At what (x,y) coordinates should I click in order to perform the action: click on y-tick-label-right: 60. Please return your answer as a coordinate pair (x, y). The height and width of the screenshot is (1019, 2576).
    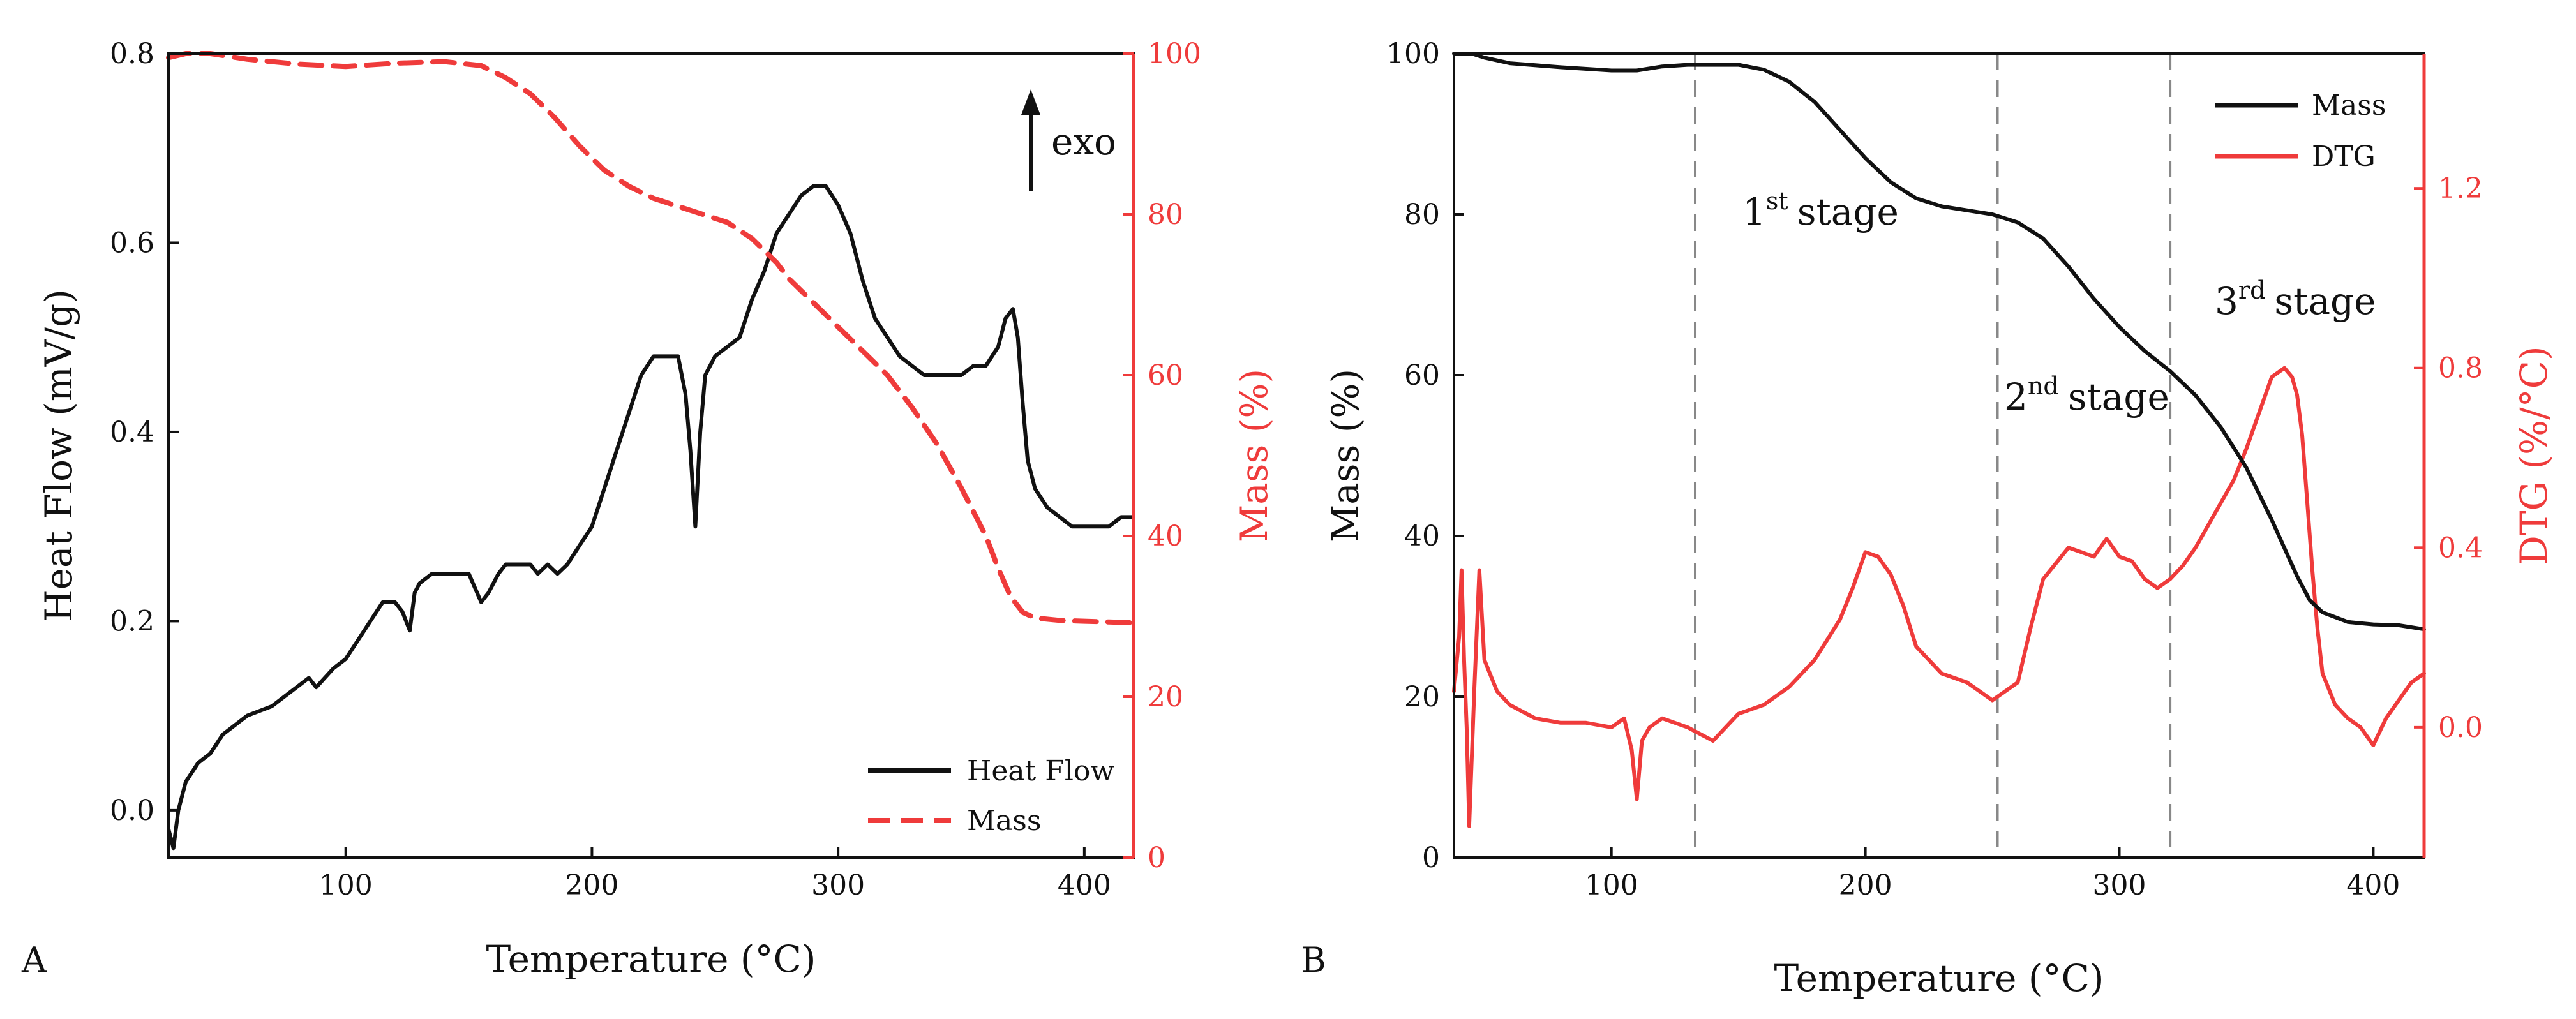
    Looking at the image, I should click on (1165, 376).